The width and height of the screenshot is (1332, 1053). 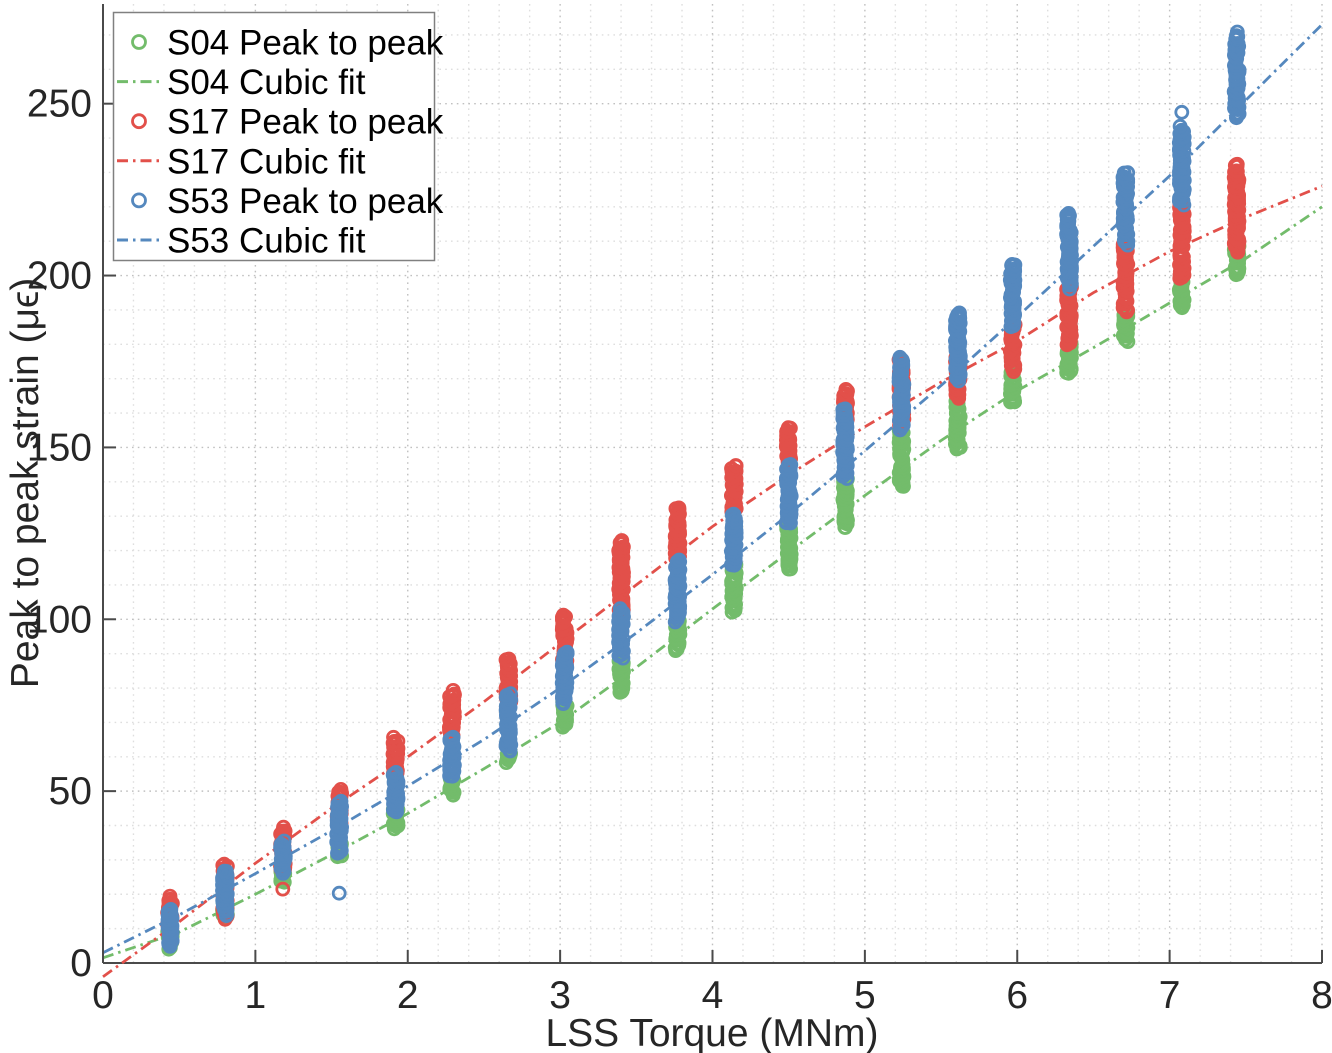 I want to click on x-tick-label: 7, so click(x=1170, y=995).